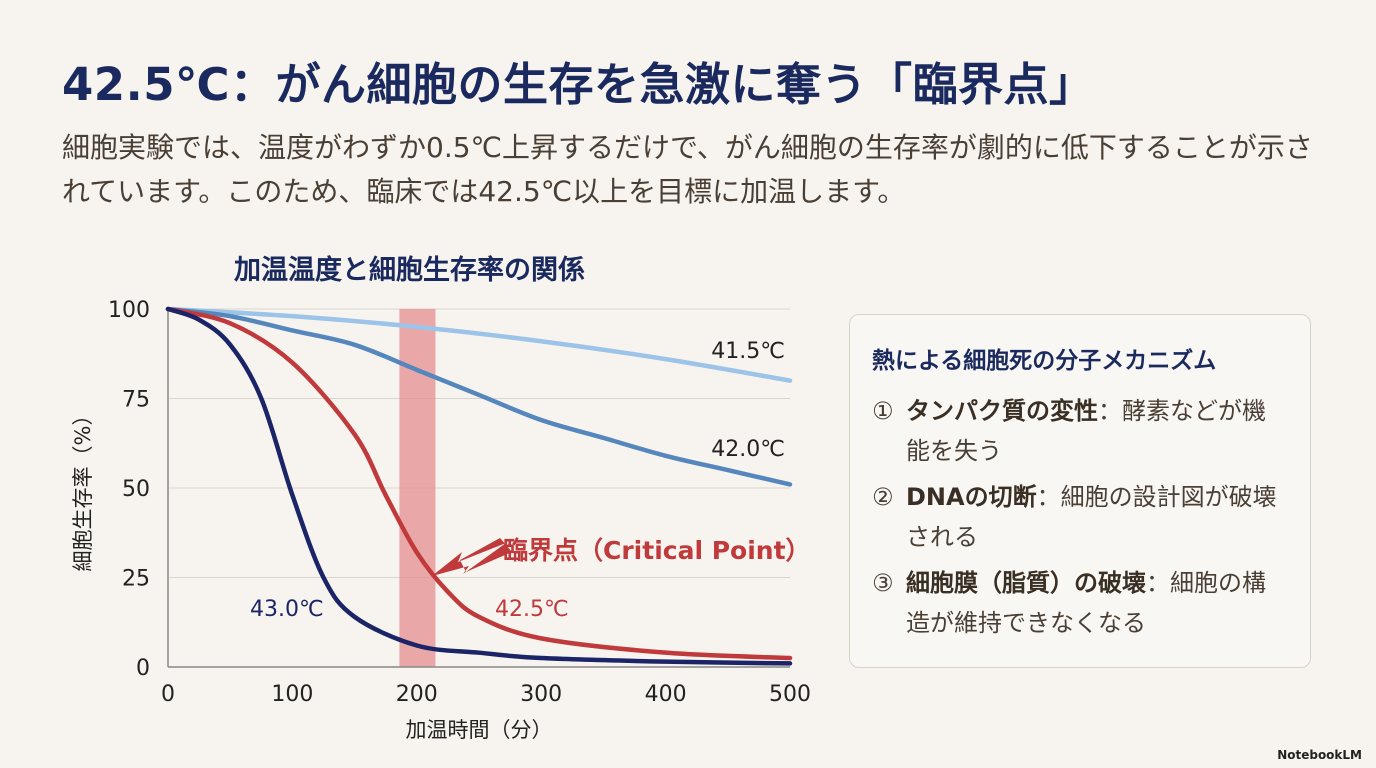 Image resolution: width=1376 pixels, height=768 pixels. I want to click on critical-point-label: 臨界点（Critical Point）, so click(657, 550).